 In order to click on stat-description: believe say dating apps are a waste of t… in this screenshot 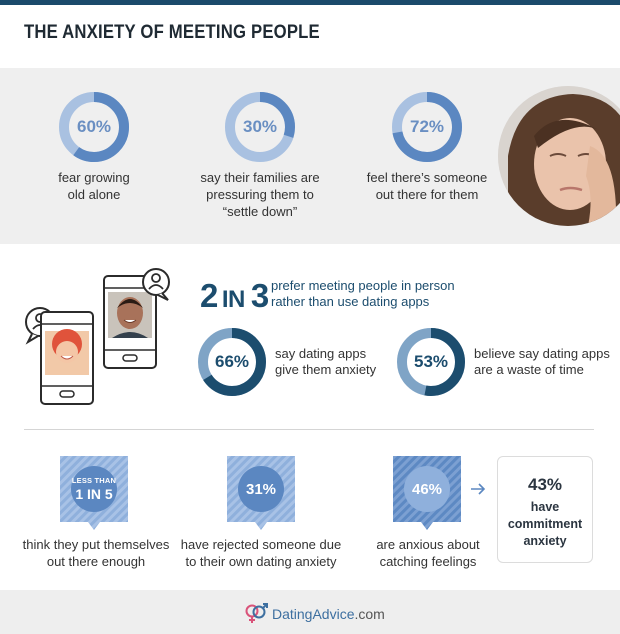, I will do `click(542, 361)`.